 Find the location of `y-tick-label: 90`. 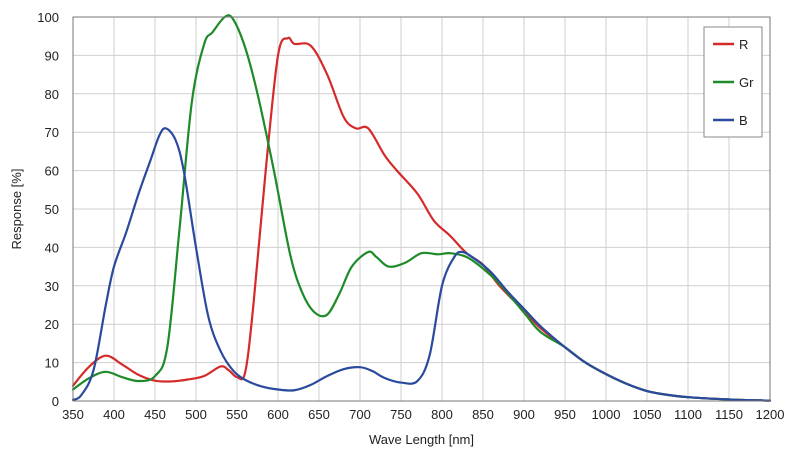

y-tick-label: 90 is located at coordinates (52, 55).